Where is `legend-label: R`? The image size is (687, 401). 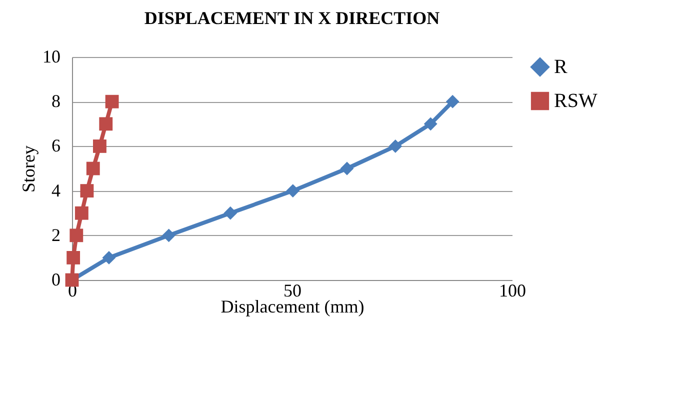
legend-label: R is located at coordinates (561, 67).